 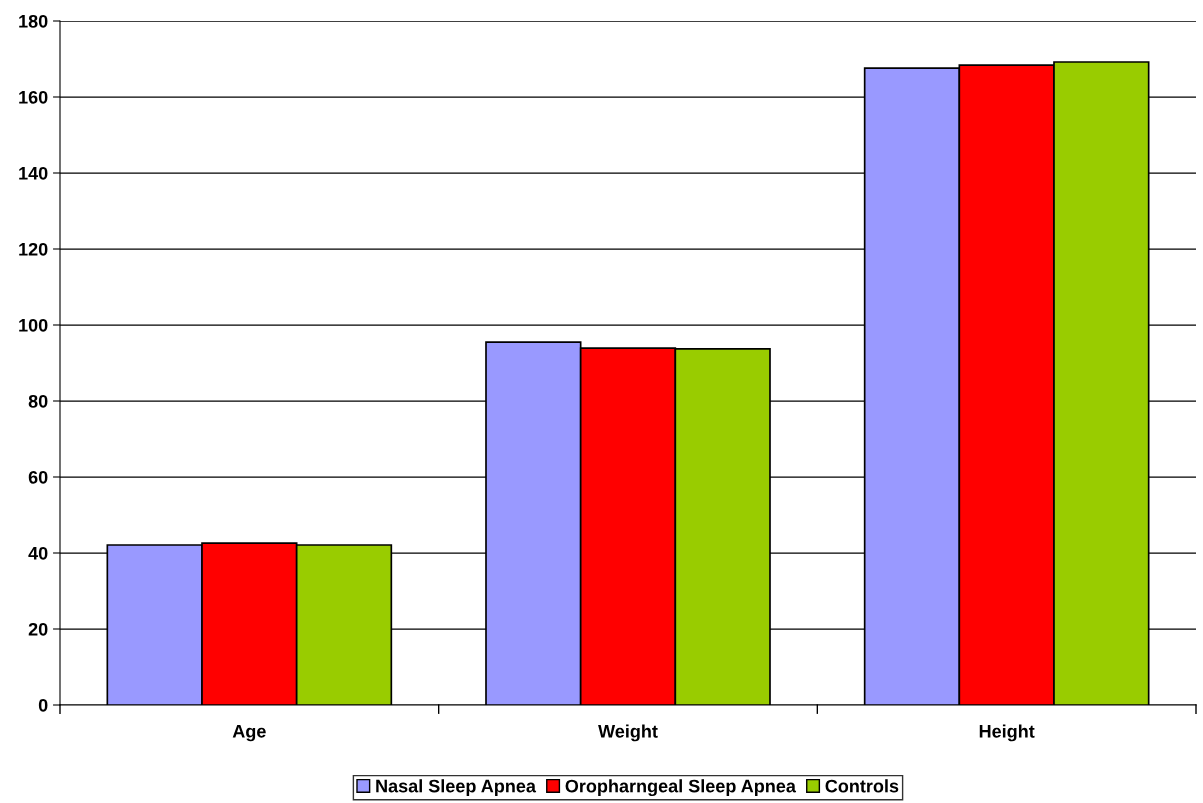 I want to click on y-tick-label: 100, so click(x=33, y=325).